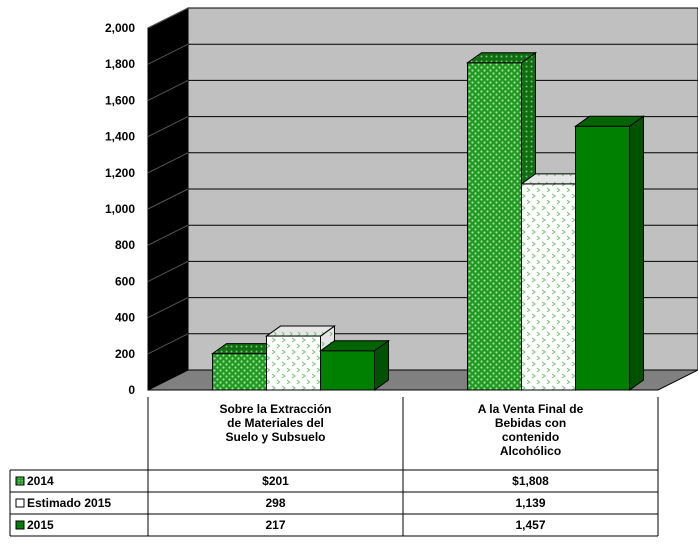  I want to click on table-cell-value: 298, so click(275, 503).